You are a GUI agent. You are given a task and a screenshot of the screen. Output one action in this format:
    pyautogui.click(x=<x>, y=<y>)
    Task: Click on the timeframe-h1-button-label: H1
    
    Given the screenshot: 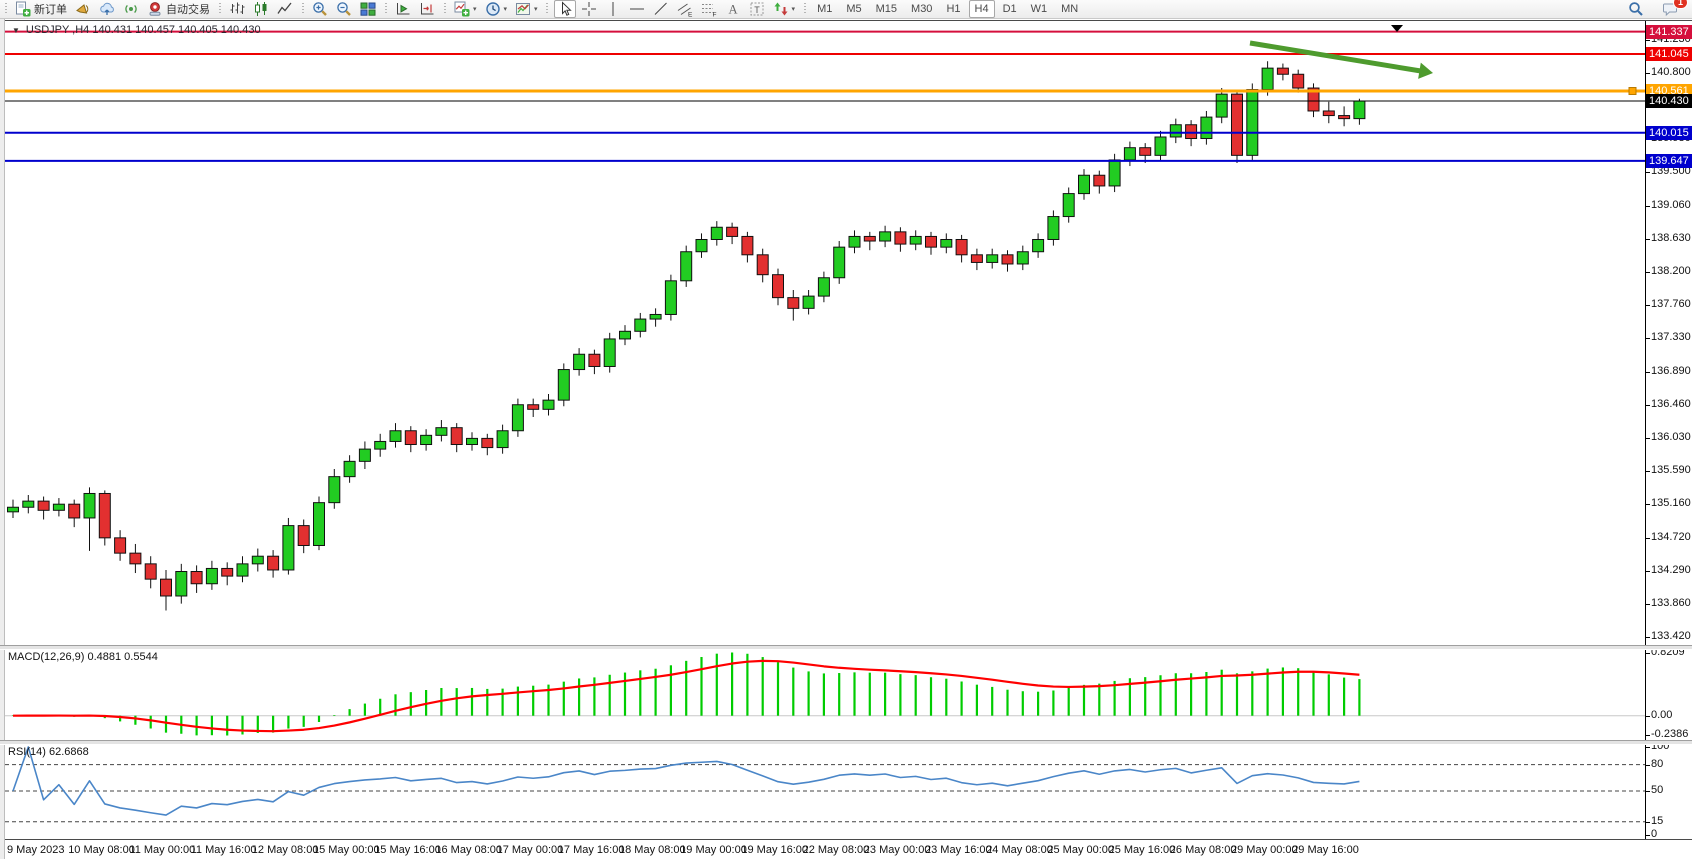 What is the action you would take?
    pyautogui.click(x=953, y=9)
    